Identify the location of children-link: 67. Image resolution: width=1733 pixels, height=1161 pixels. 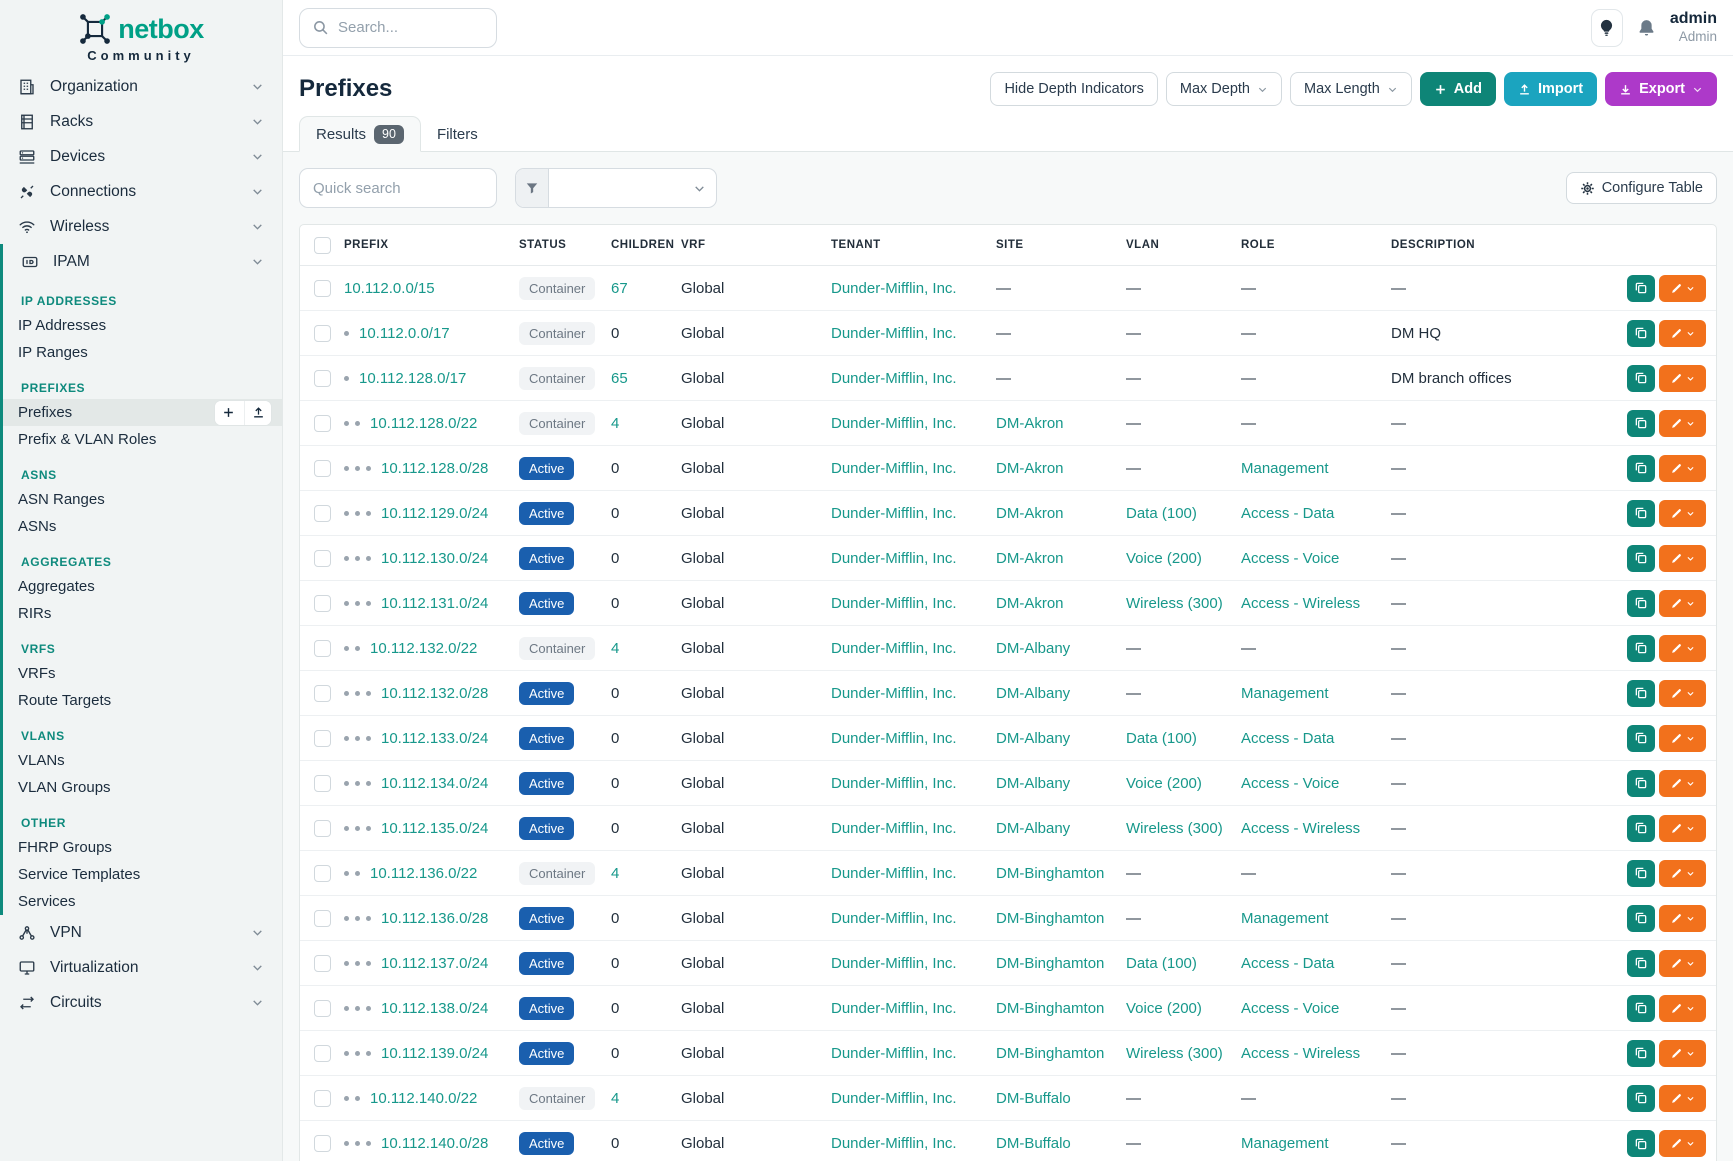
(619, 288).